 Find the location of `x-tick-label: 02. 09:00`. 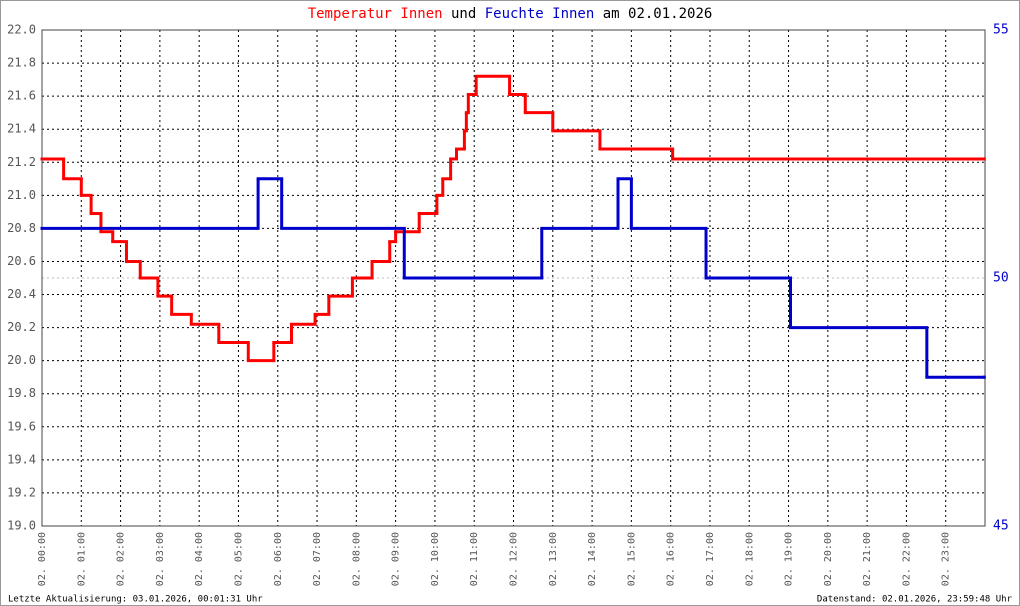

x-tick-label: 02. 09:00 is located at coordinates (396, 559).